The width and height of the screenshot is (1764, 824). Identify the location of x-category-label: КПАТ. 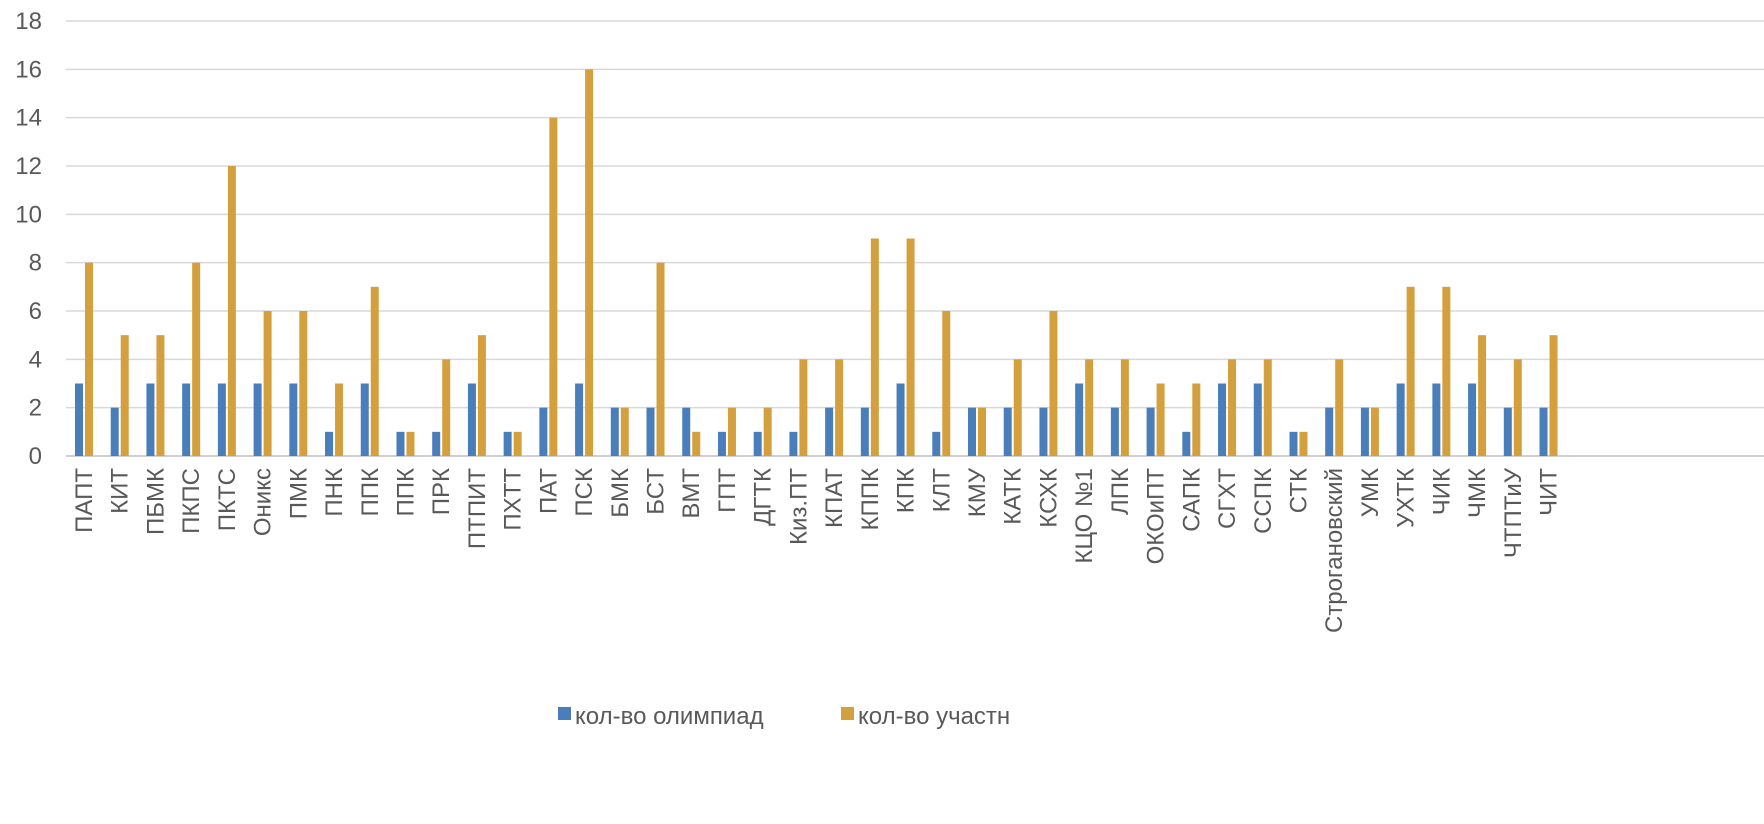
(834, 498).